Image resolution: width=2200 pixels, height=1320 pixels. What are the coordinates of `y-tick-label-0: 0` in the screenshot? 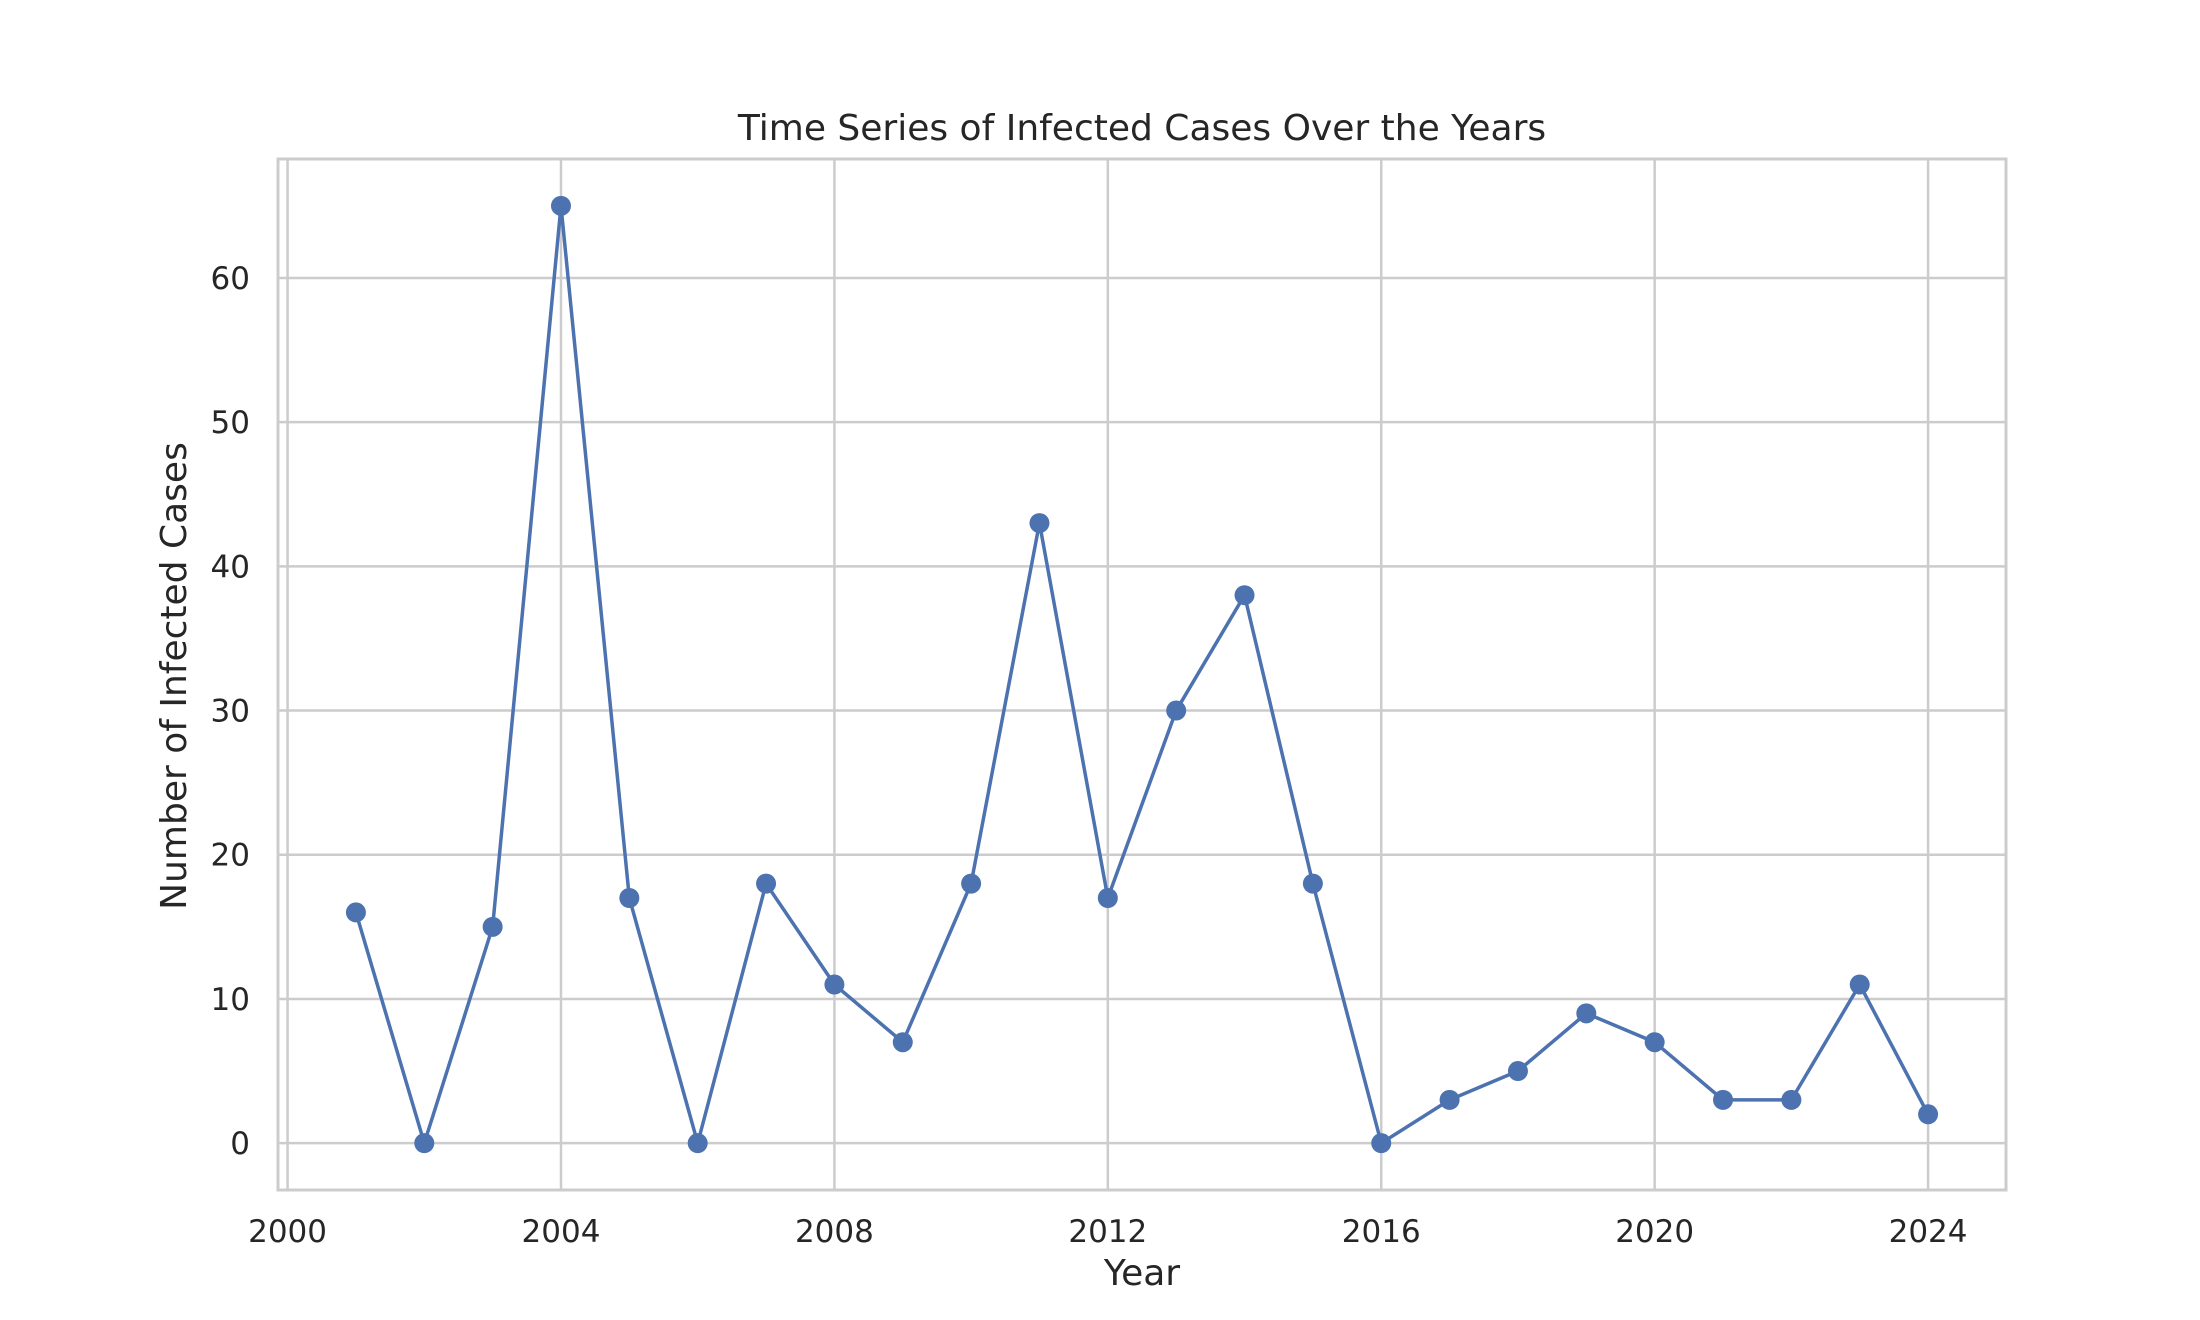 It's located at (240, 1144).